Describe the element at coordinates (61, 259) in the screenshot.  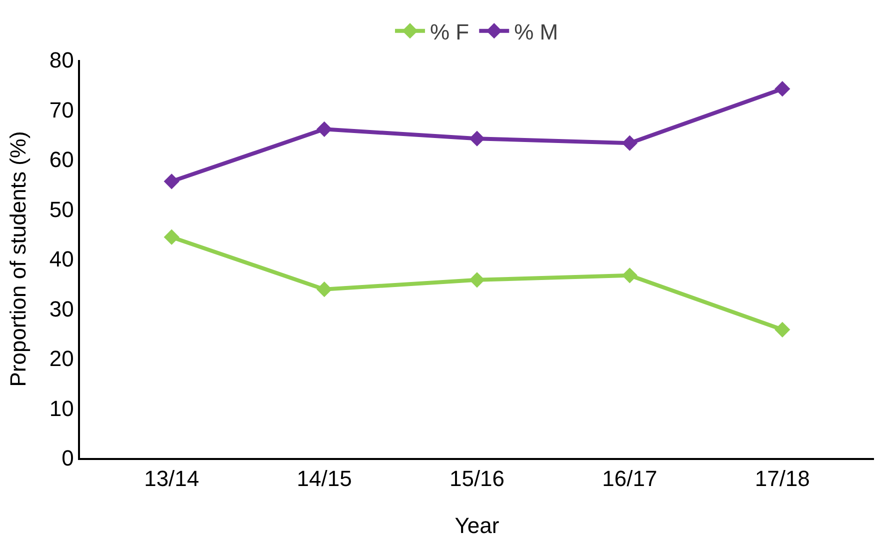
I see `y-tick-label: 40` at that location.